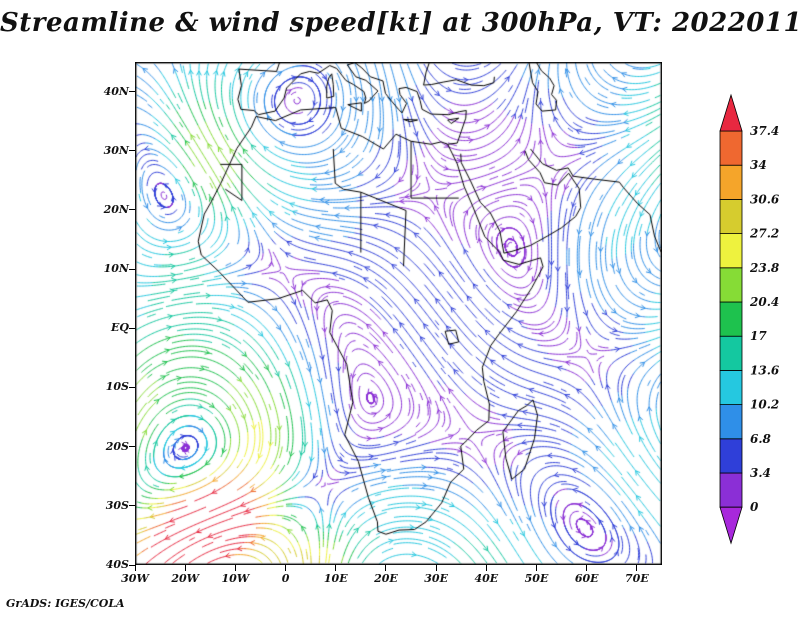 The image size is (800, 618). Describe the element at coordinates (116, 91) in the screenshot. I see `lat-tick-label: 40N` at that location.